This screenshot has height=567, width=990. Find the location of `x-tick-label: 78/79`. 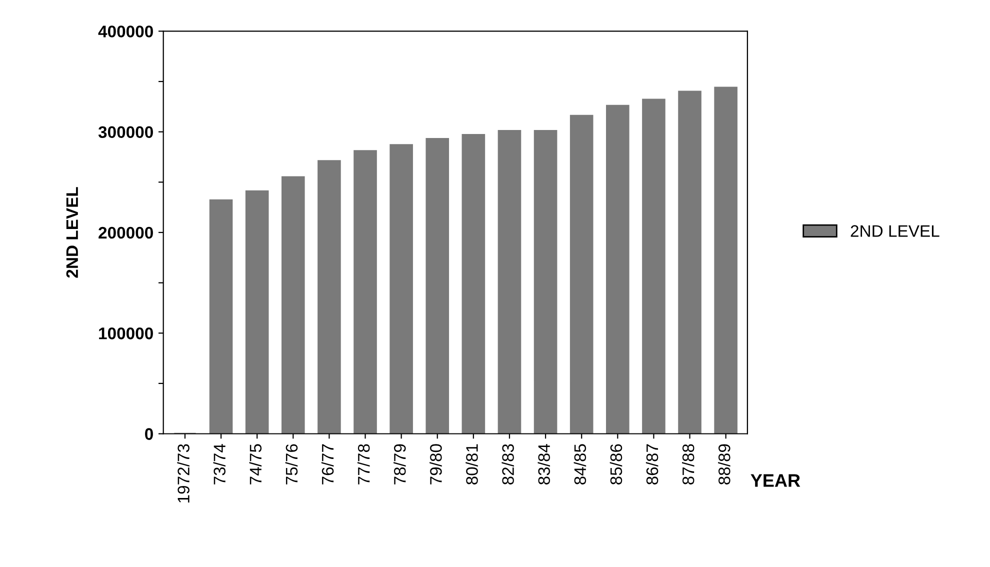

x-tick-label: 78/79 is located at coordinates (400, 464).